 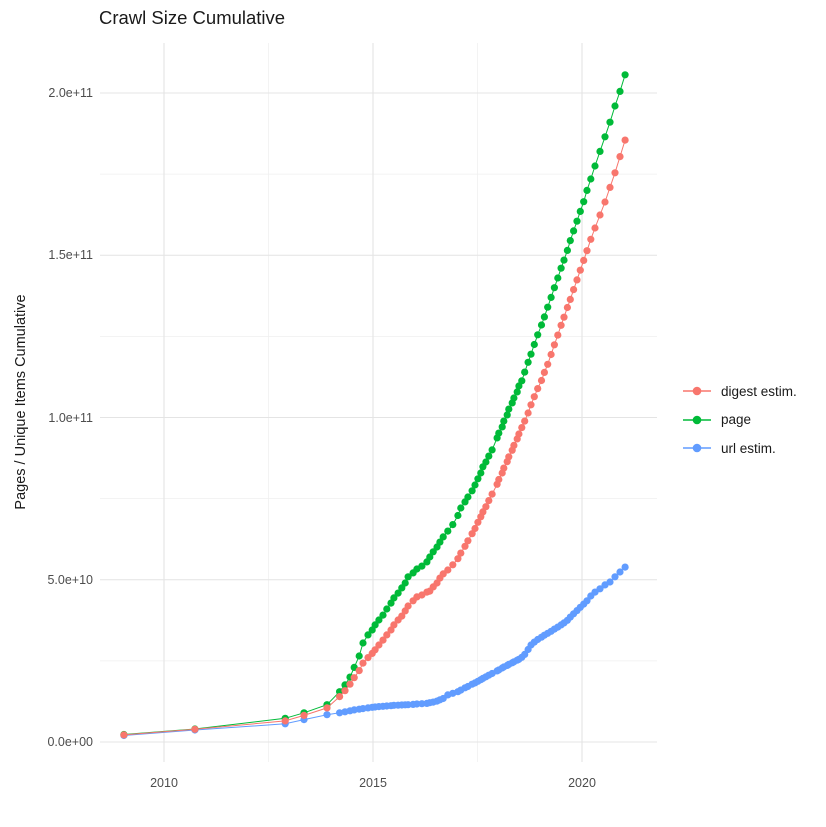 What do you see at coordinates (21, 402) in the screenshot?
I see `y-axis-title: Pages / Unique Items Cumulative` at bounding box center [21, 402].